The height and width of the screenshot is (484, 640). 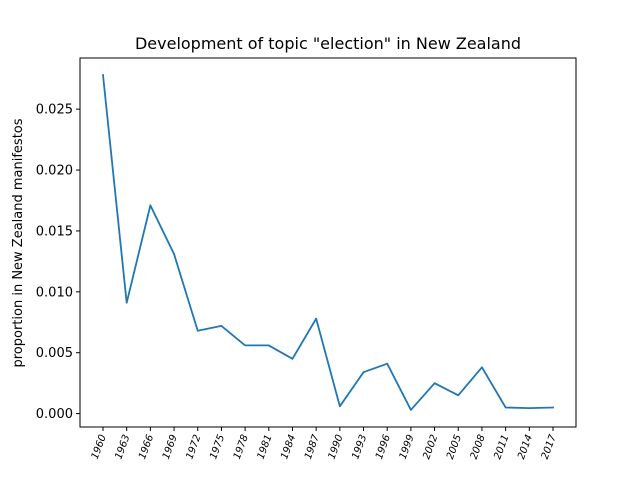 What do you see at coordinates (54, 353) in the screenshot?
I see `y-tick-label: 0.005` at bounding box center [54, 353].